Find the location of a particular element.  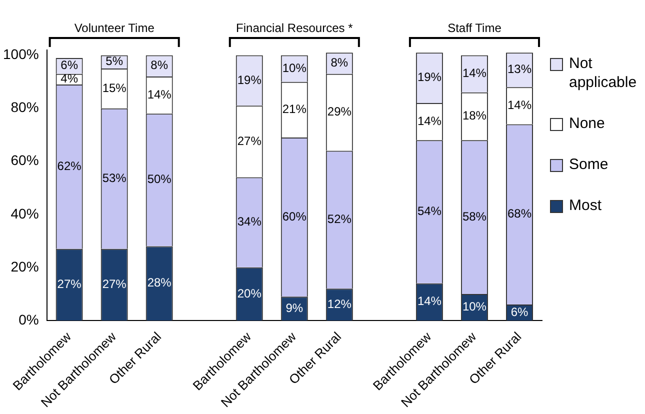

text: Staff Time is located at coordinates (475, 28).